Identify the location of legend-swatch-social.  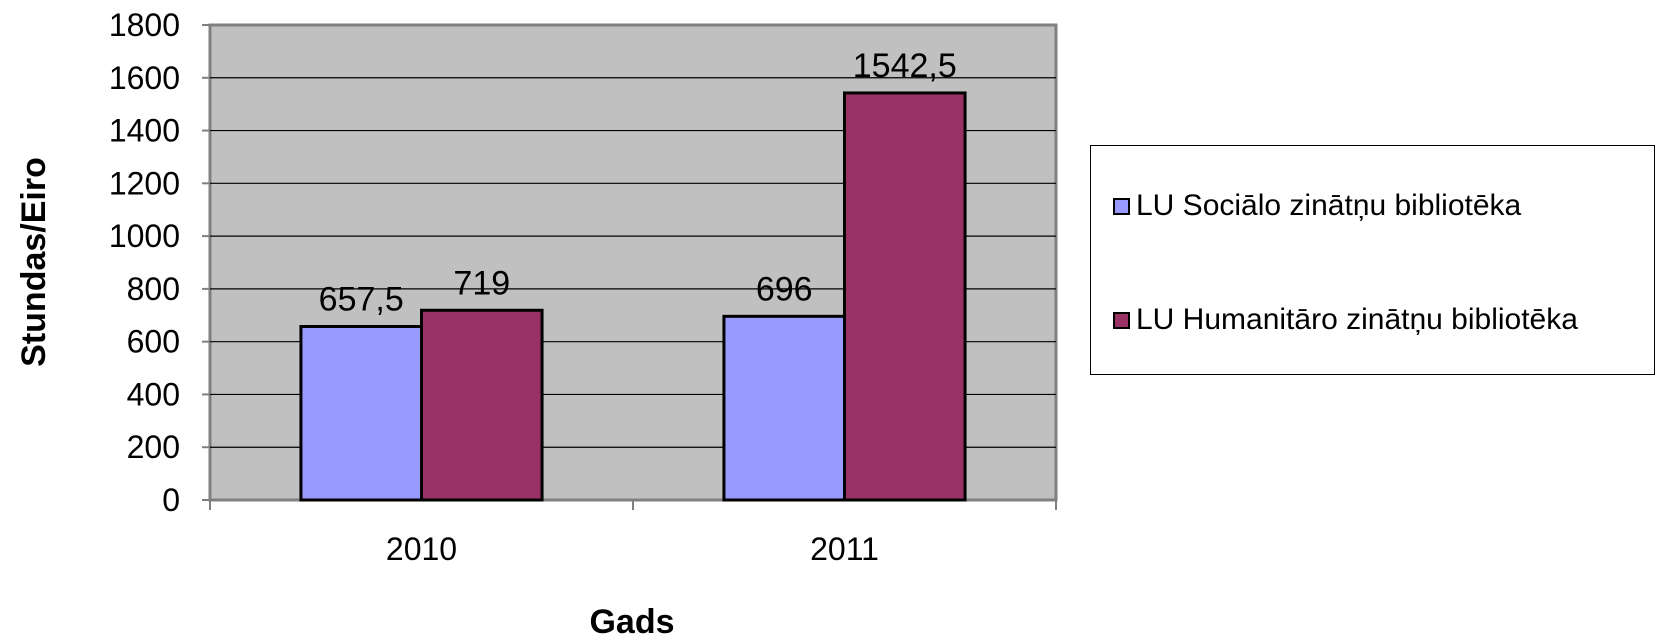
(1121, 206).